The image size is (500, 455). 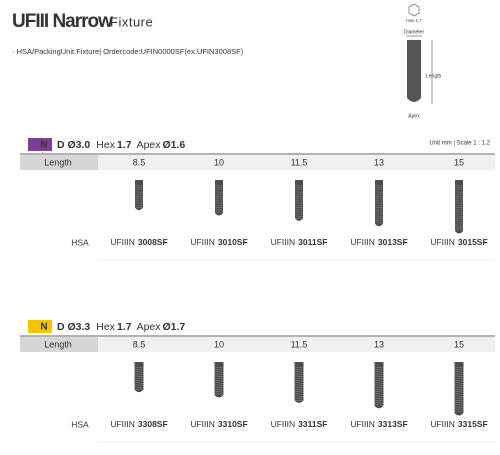 I want to click on length-value: 13, so click(x=379, y=344).